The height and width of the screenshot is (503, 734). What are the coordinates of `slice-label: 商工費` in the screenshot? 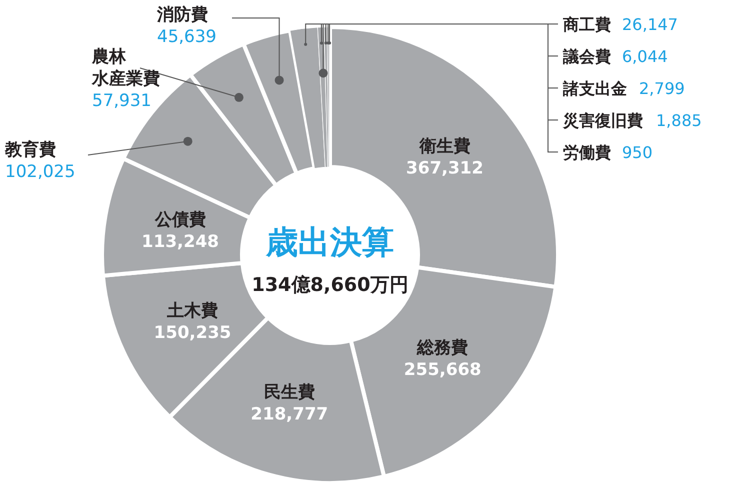 It's located at (586, 24).